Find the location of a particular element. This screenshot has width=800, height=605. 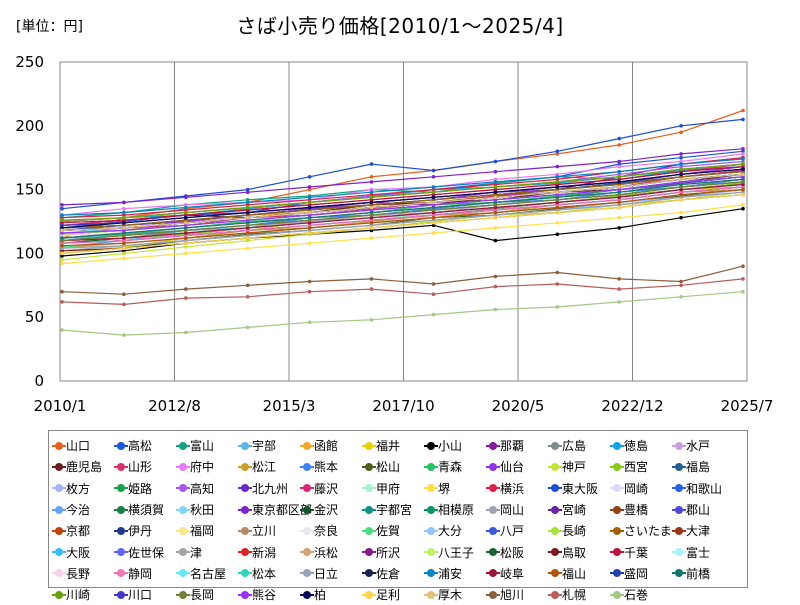

legend-label: 横浜 is located at coordinates (512, 488).